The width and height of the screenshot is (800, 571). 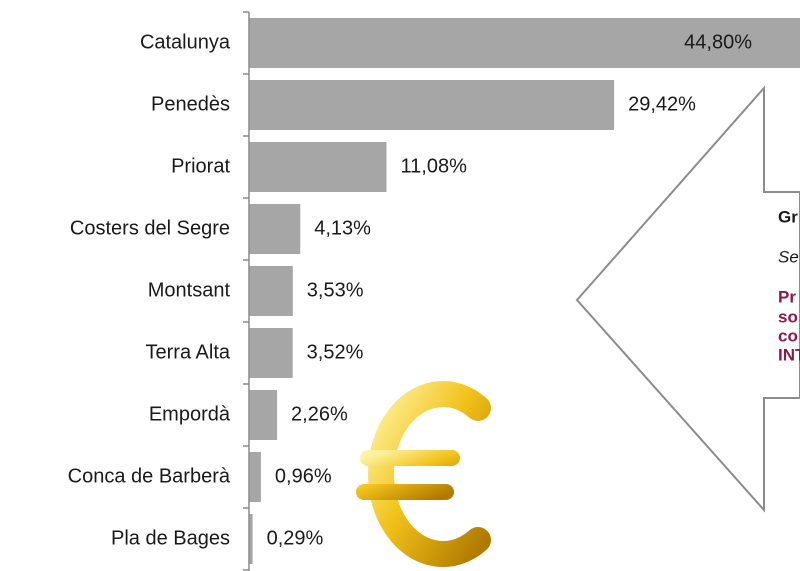 I want to click on y-tick-label: Pla de Bages, so click(x=170, y=538).